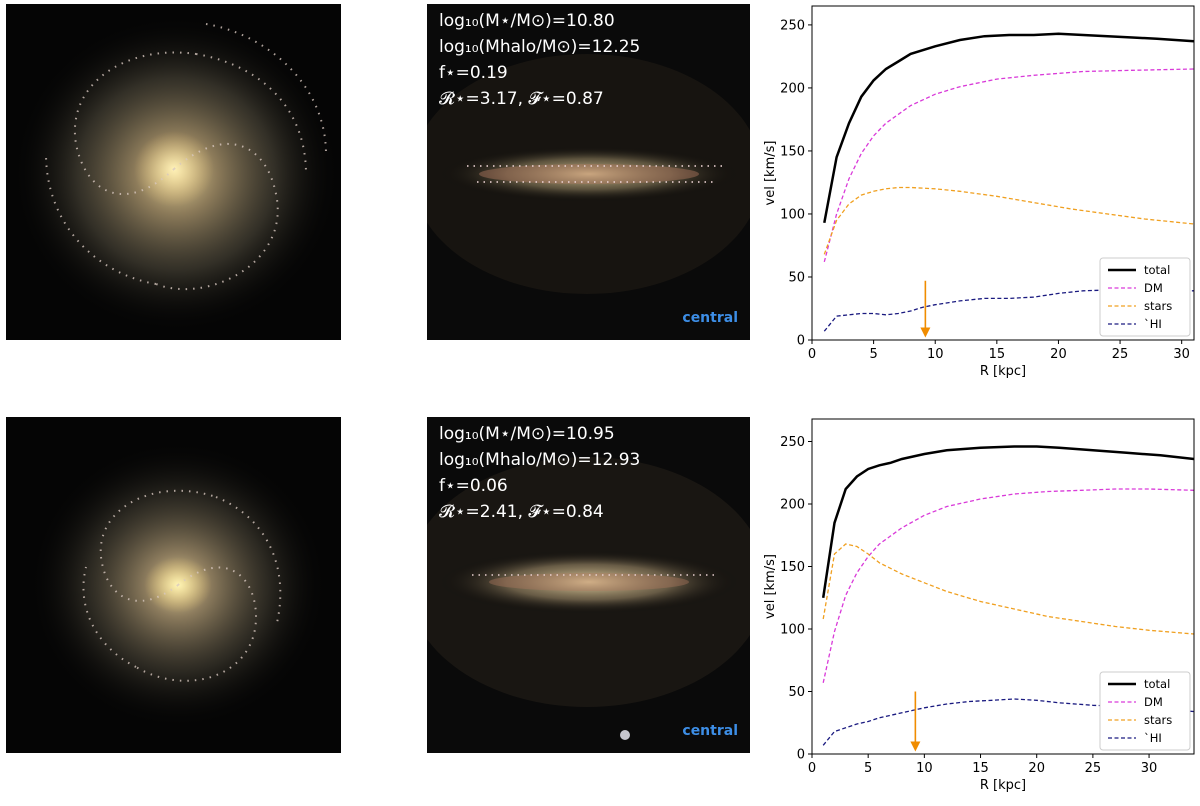 The image size is (1200, 806). I want to click on stellar-fraction-label: f⋆=0.06, so click(473, 486).